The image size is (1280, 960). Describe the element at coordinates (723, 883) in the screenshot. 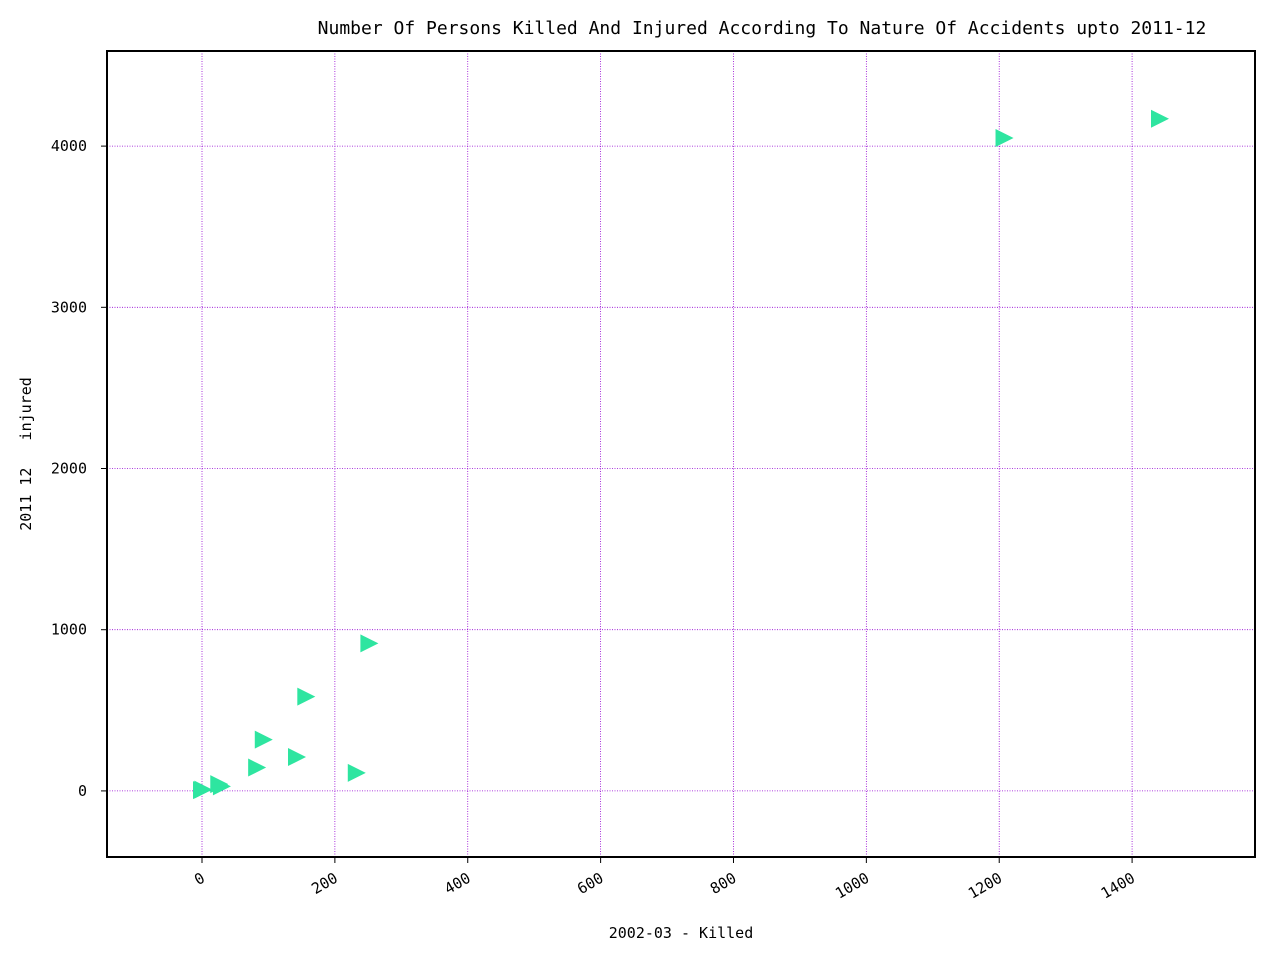

I see `x-tick-label: 800` at that location.